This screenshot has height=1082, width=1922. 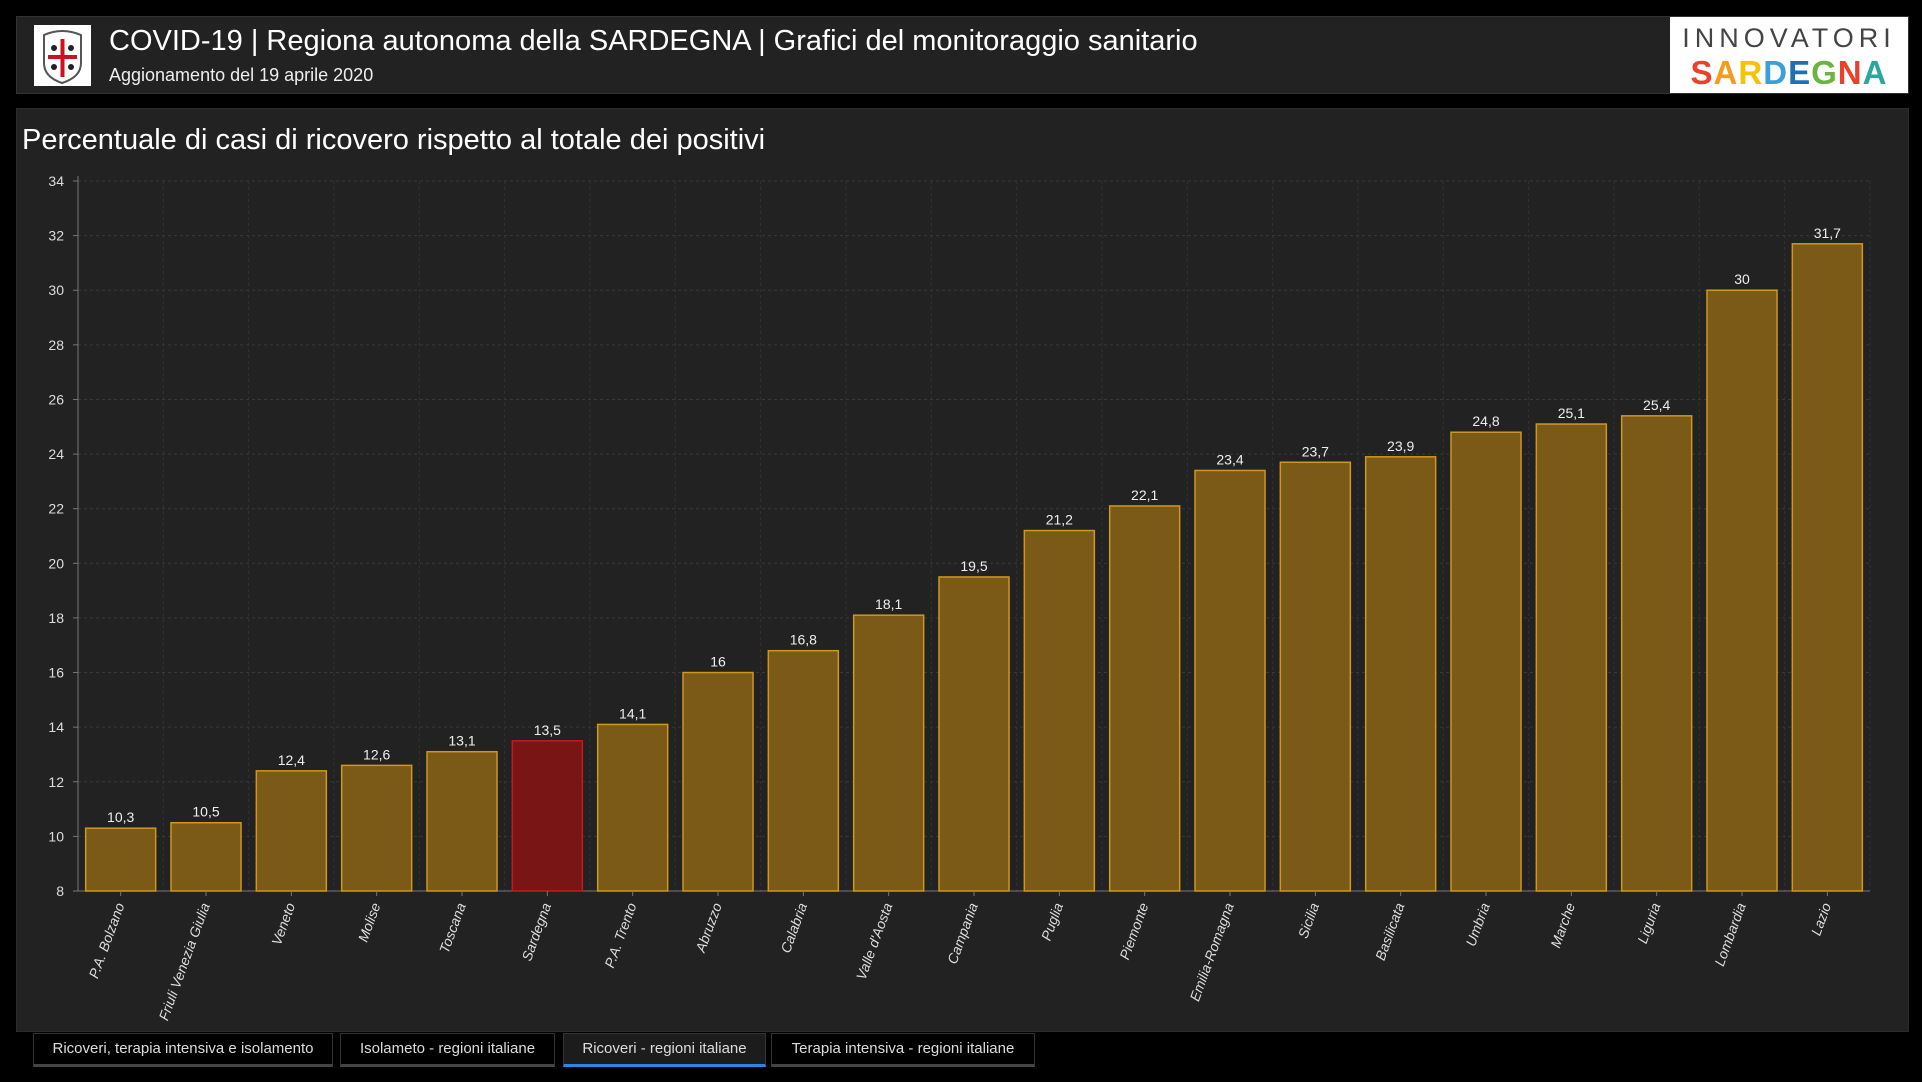 I want to click on x-tick-label: P.A. Trento, so click(x=620, y=935).